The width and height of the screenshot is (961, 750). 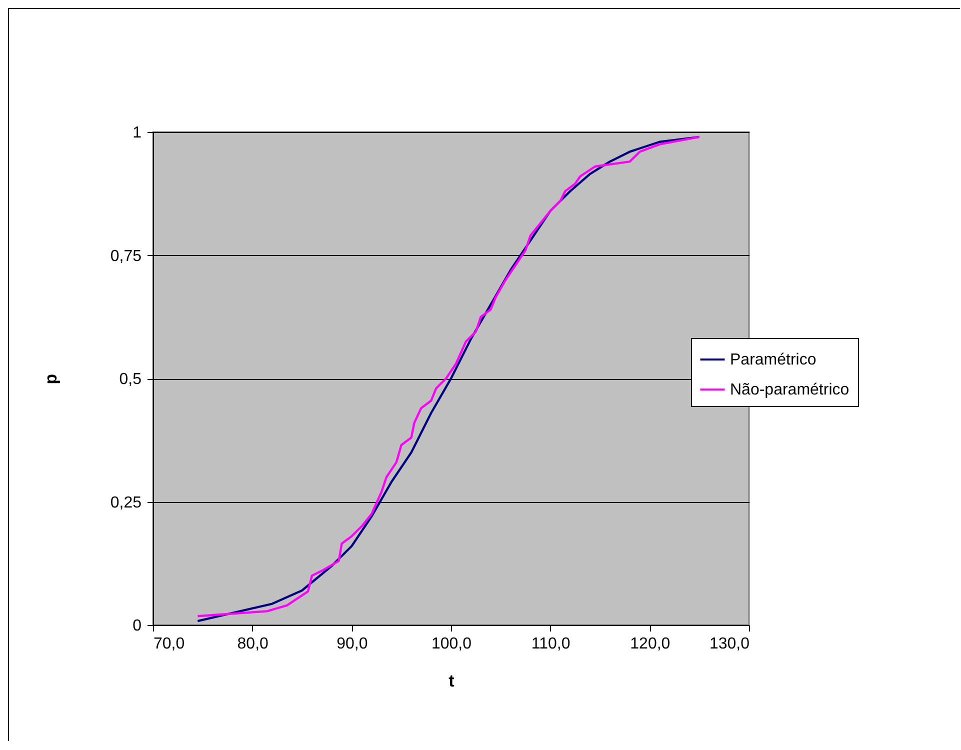 I want to click on x-tick-label: 70,0, so click(x=169, y=644).